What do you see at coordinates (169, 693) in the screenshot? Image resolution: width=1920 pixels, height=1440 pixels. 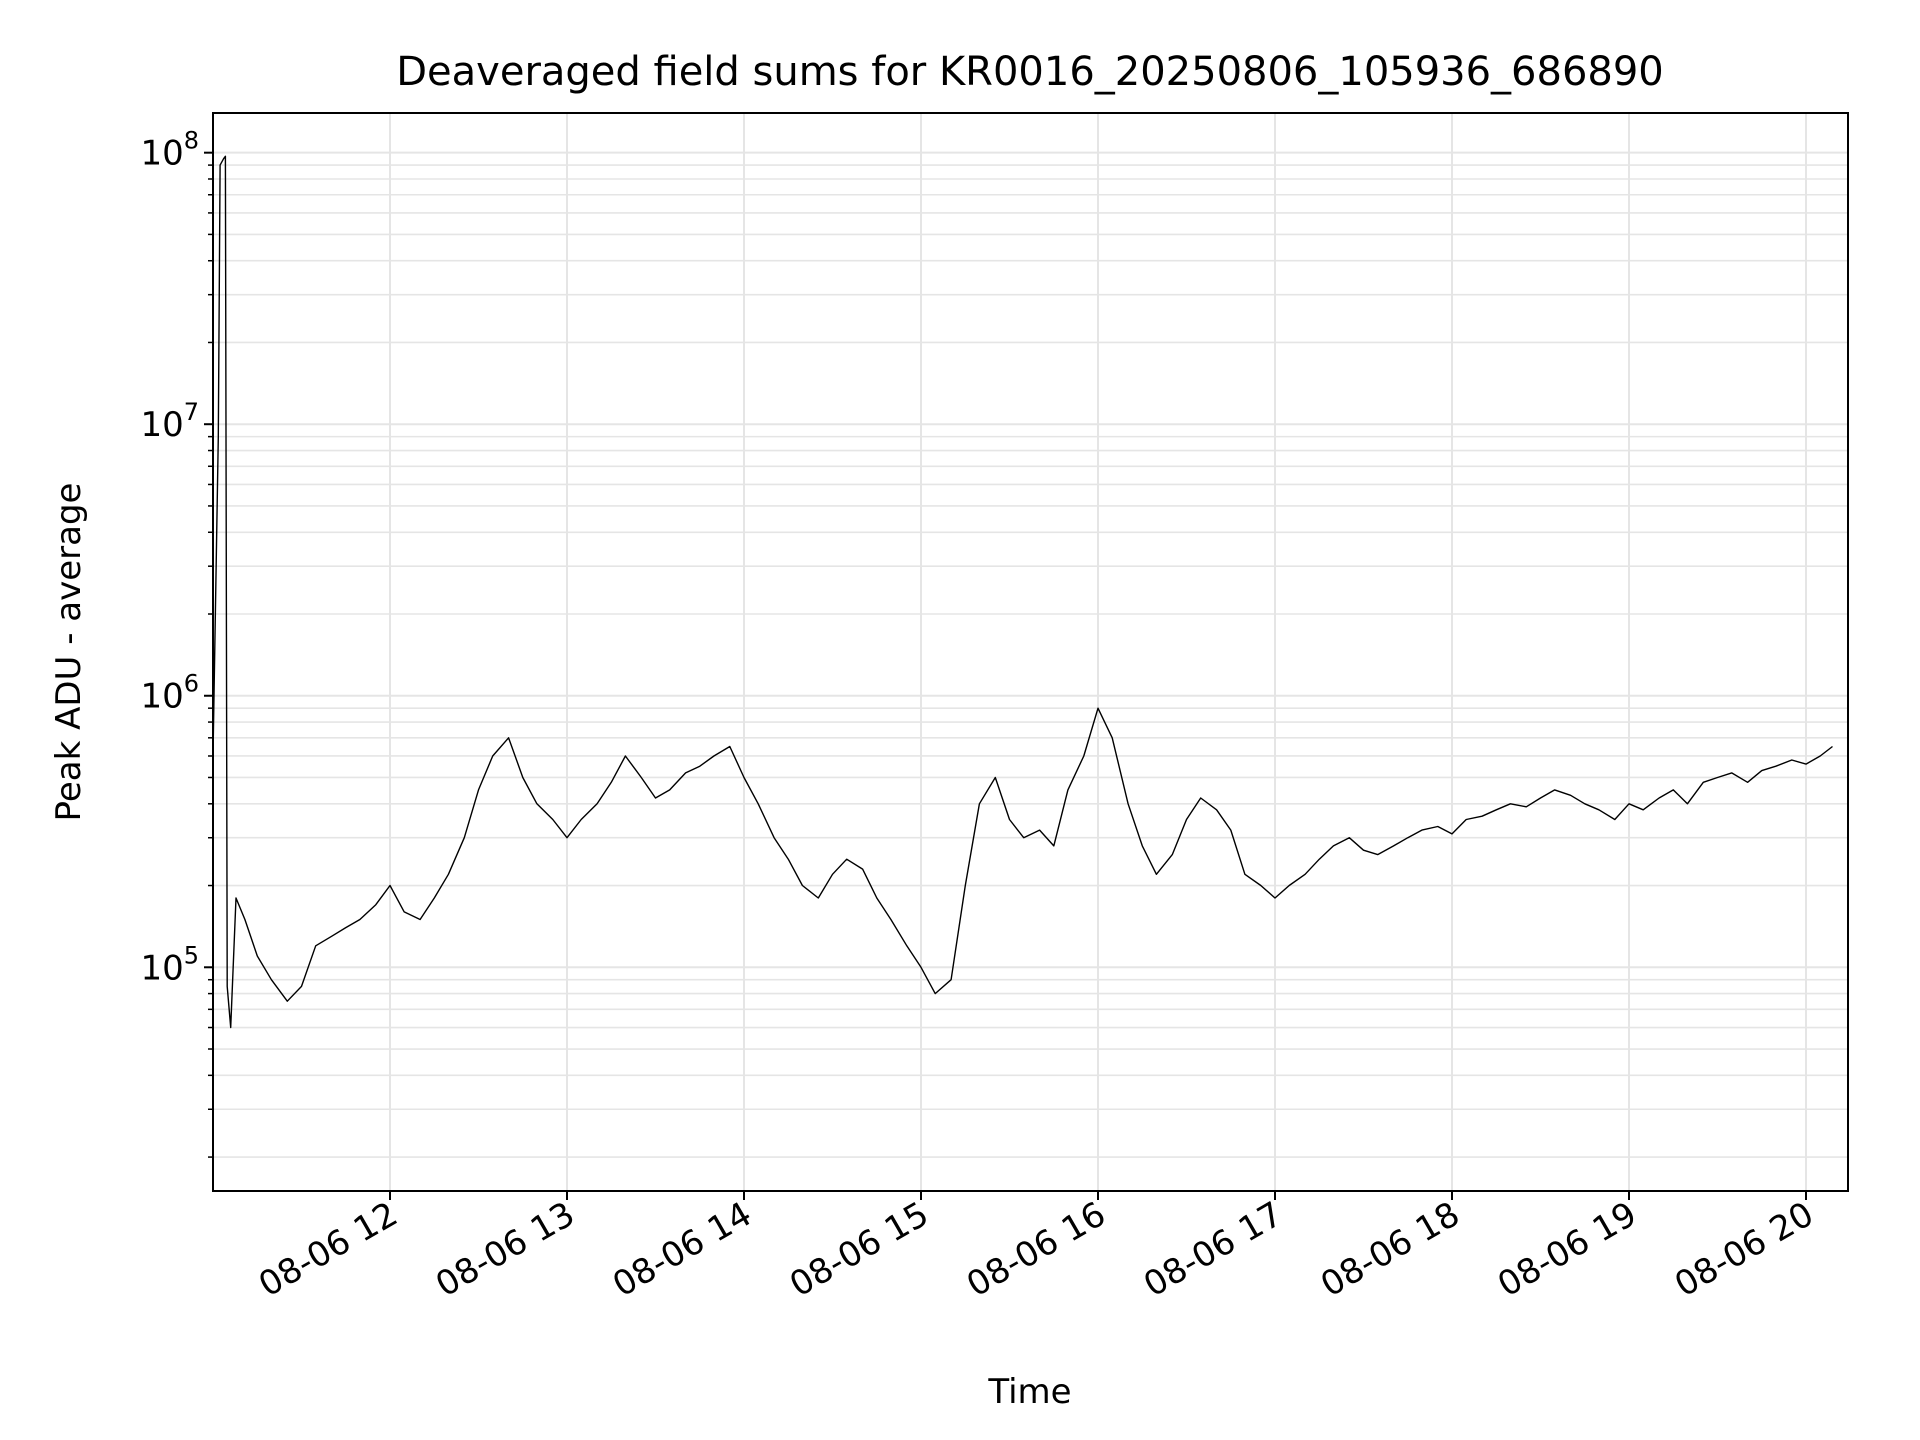 I see `y-tick-label: 10⁶` at bounding box center [169, 693].